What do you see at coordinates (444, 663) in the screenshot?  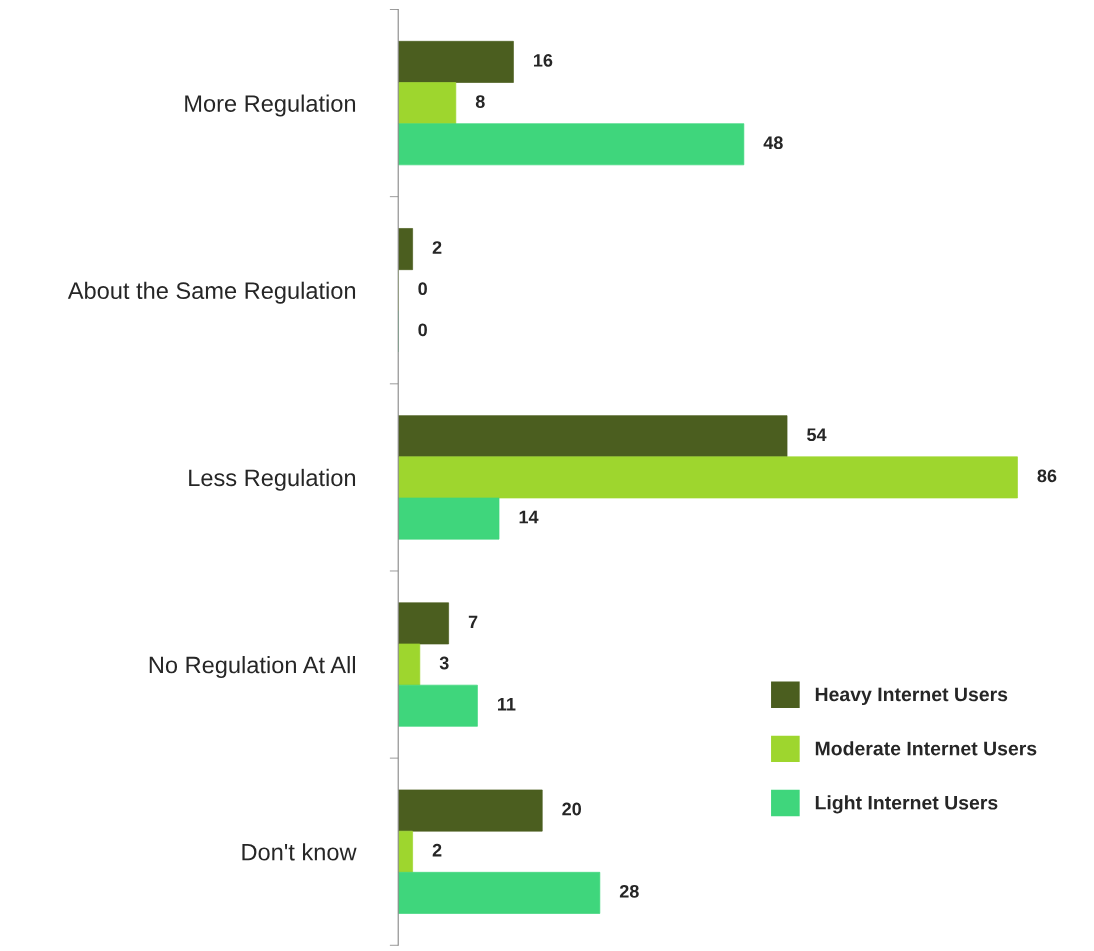 I see `data-label: 3` at bounding box center [444, 663].